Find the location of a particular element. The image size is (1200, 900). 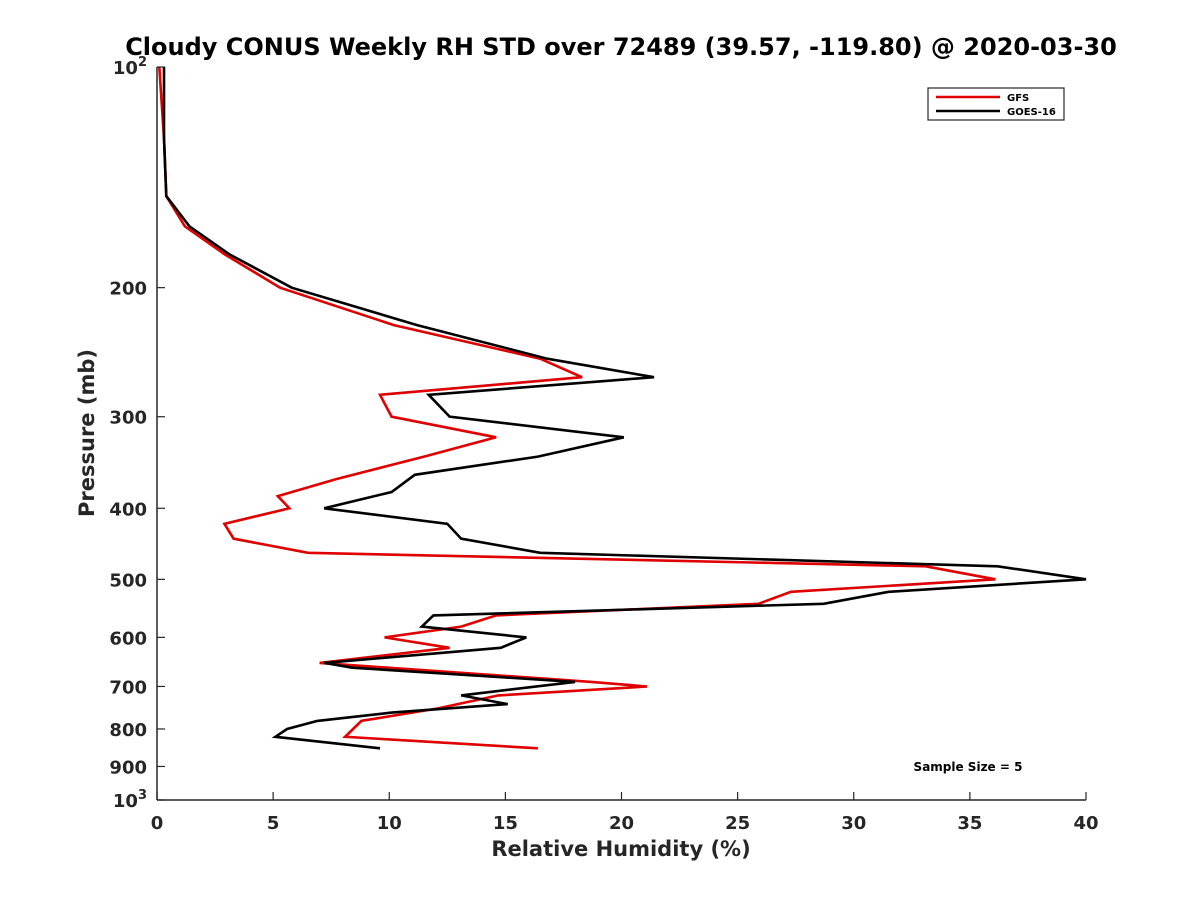

y-tick-label: 800 is located at coordinates (128, 730).